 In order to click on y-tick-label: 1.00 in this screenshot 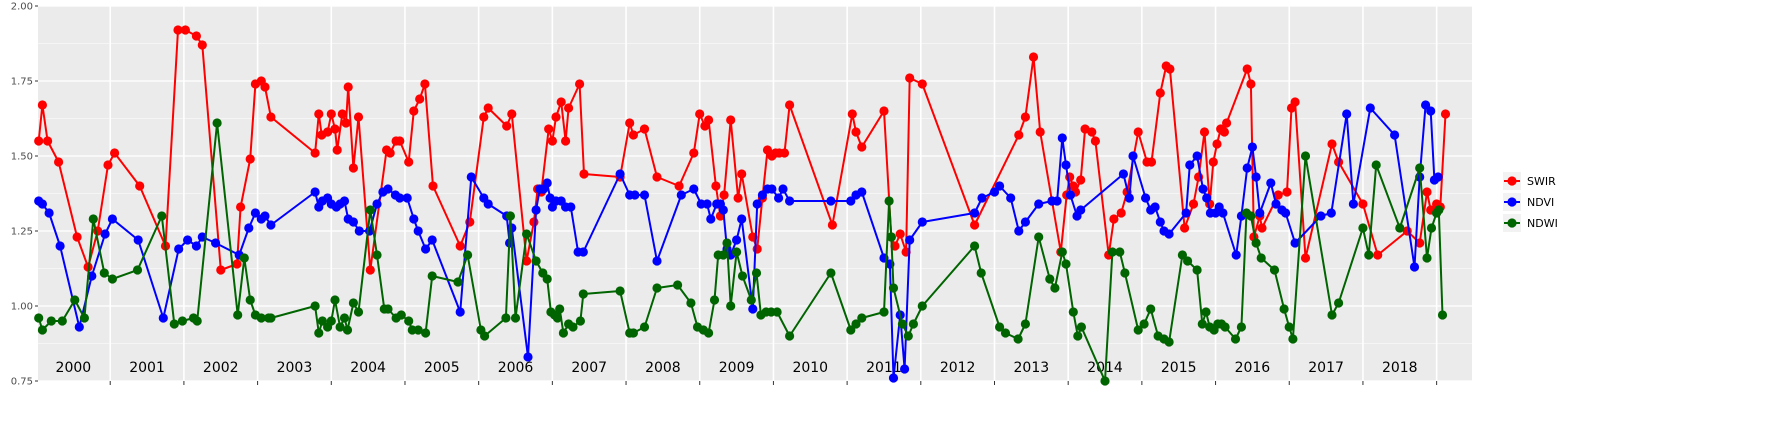, I will do `click(22, 307)`.